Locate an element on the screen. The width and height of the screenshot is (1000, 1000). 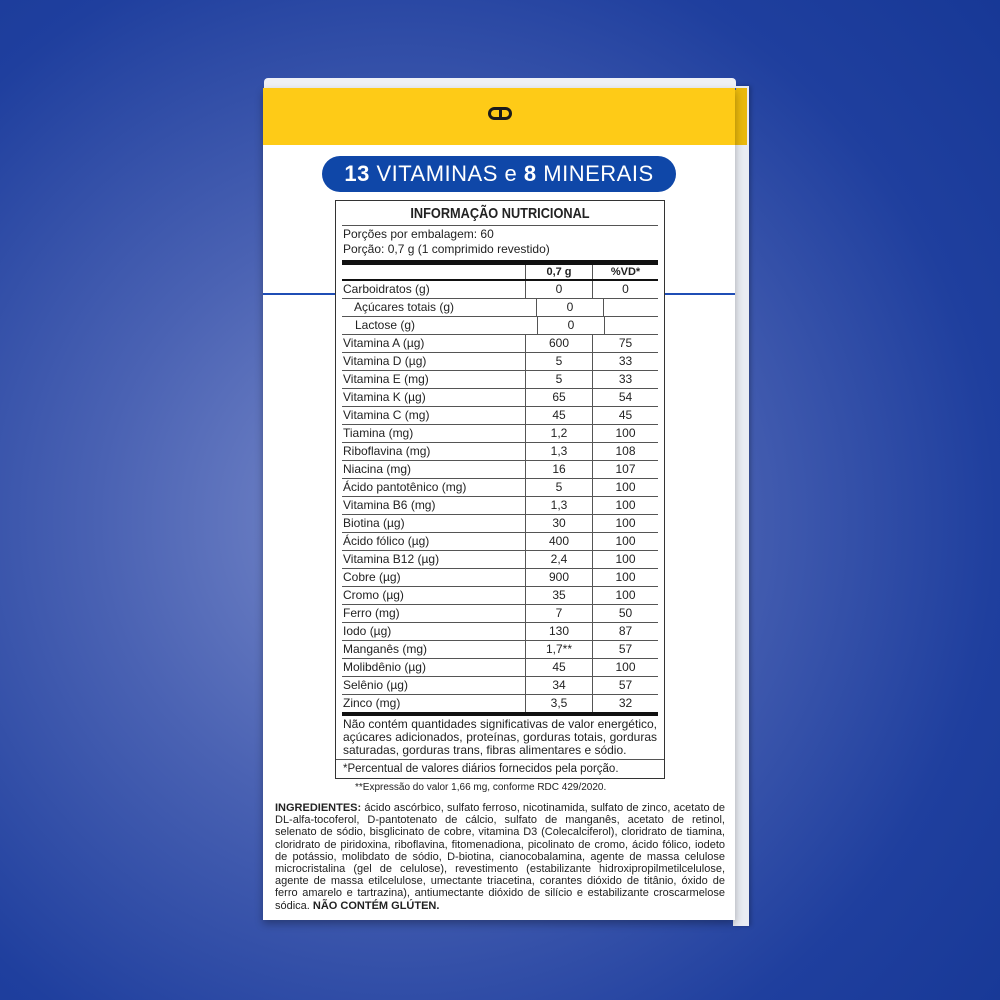
nutrient-name: Ácido pantotênico (mg) is located at coordinates (434, 487).